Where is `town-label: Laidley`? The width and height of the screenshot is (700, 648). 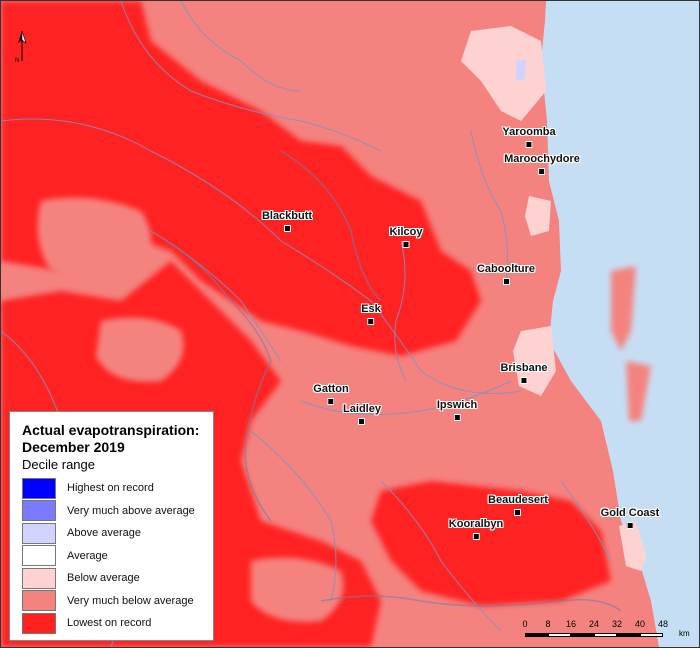 town-label: Laidley is located at coordinates (362, 409).